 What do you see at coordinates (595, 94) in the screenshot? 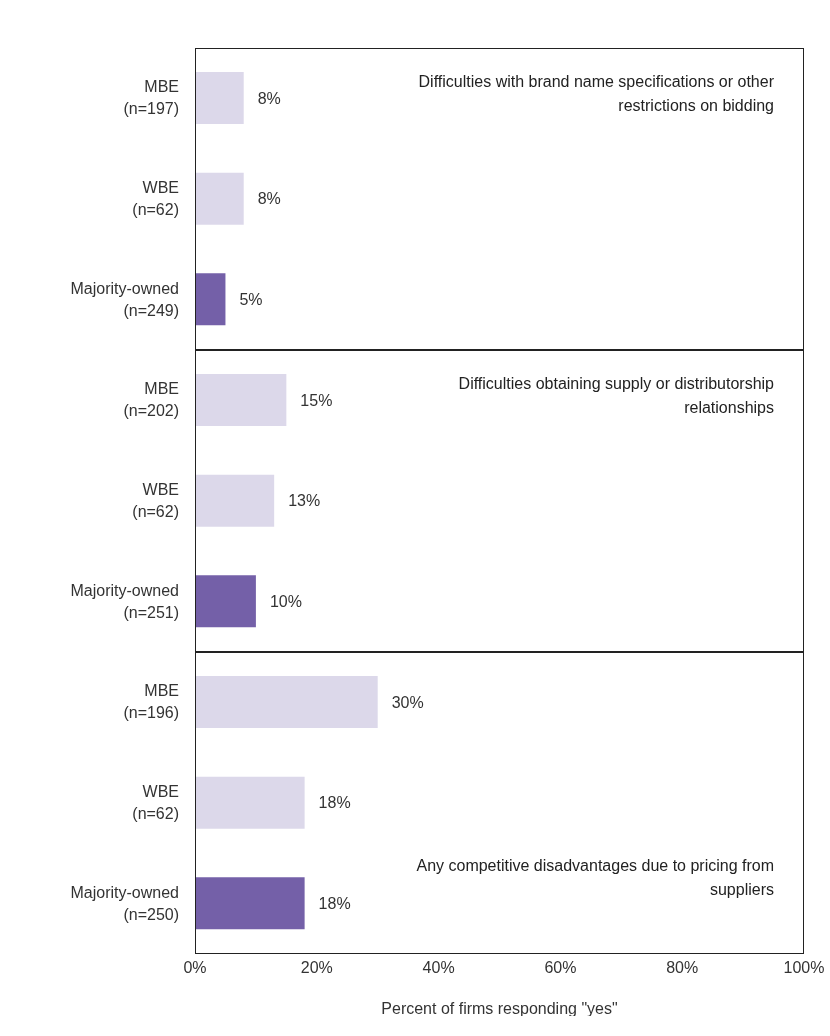
I see `text: Difficulties with brand name specifications or other restrictions on bidding` at bounding box center [595, 94].